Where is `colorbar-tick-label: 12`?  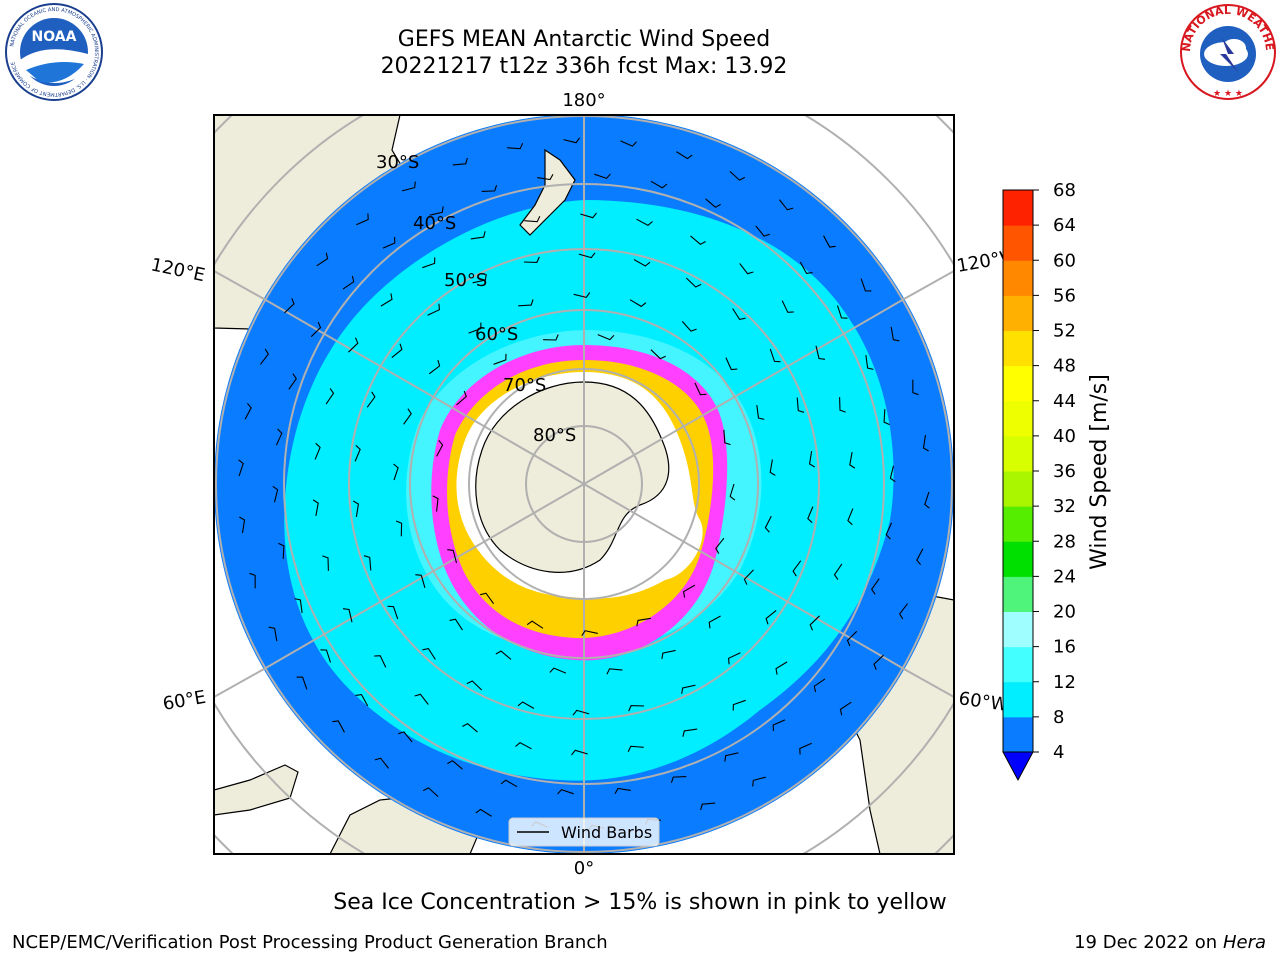 colorbar-tick-label: 12 is located at coordinates (1064, 682).